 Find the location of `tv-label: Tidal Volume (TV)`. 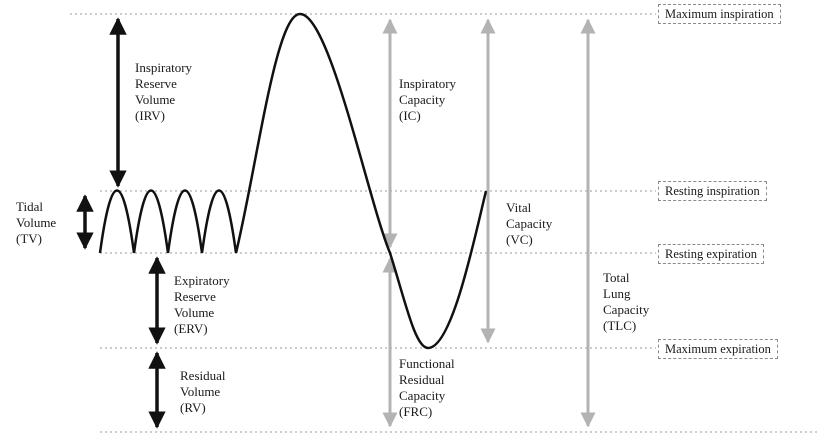

tv-label: Tidal Volume (TV) is located at coordinates (36, 222).